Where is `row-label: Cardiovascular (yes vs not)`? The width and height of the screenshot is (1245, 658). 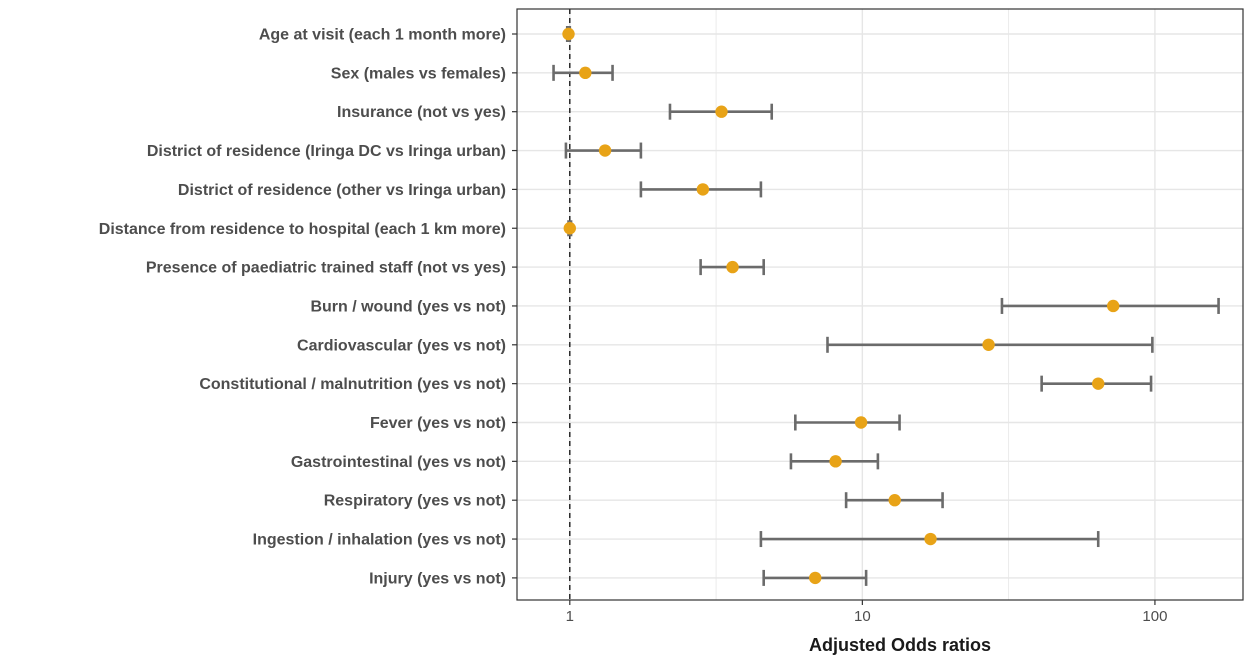
row-label: Cardiovascular (yes vs not) is located at coordinates (401, 345).